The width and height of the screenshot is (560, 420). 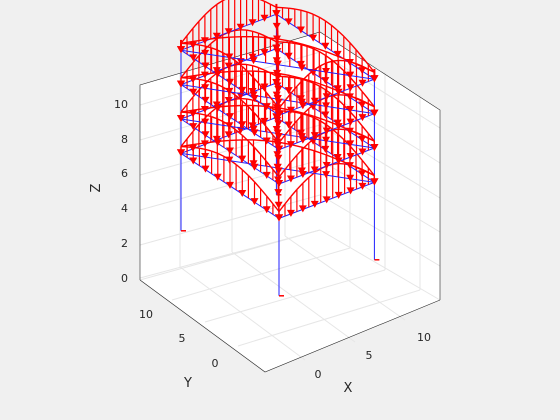 I want to click on y-axis: 10 5 0 Y, so click(x=179, y=349).